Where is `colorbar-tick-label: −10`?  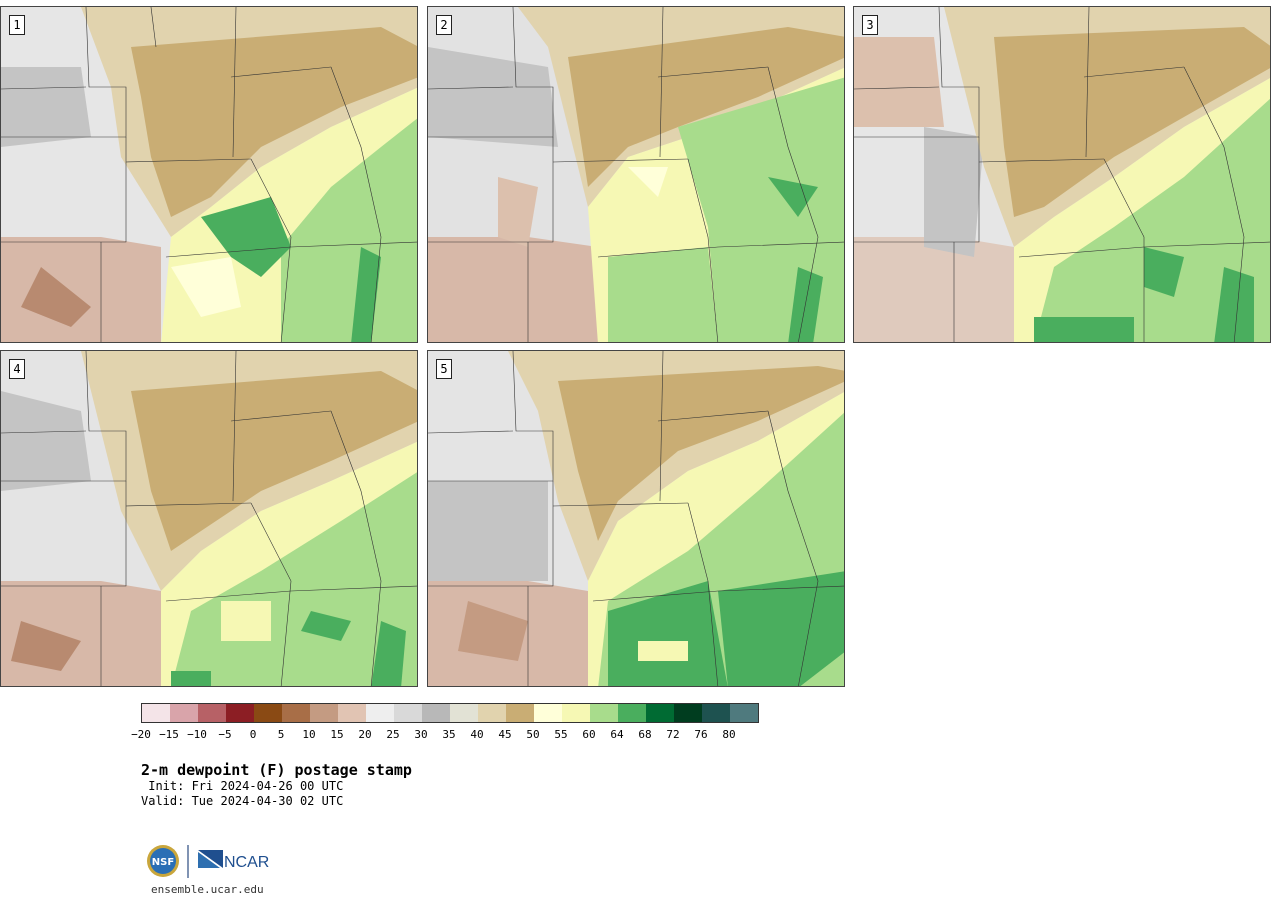
colorbar-tick-label: −10 is located at coordinates (197, 734).